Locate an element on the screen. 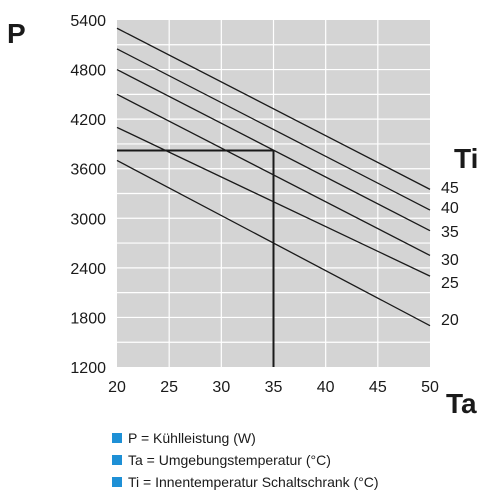 This screenshot has width=494, height=493. x-ticks: 20 25 30 35 40 45 50 is located at coordinates (273, 387).